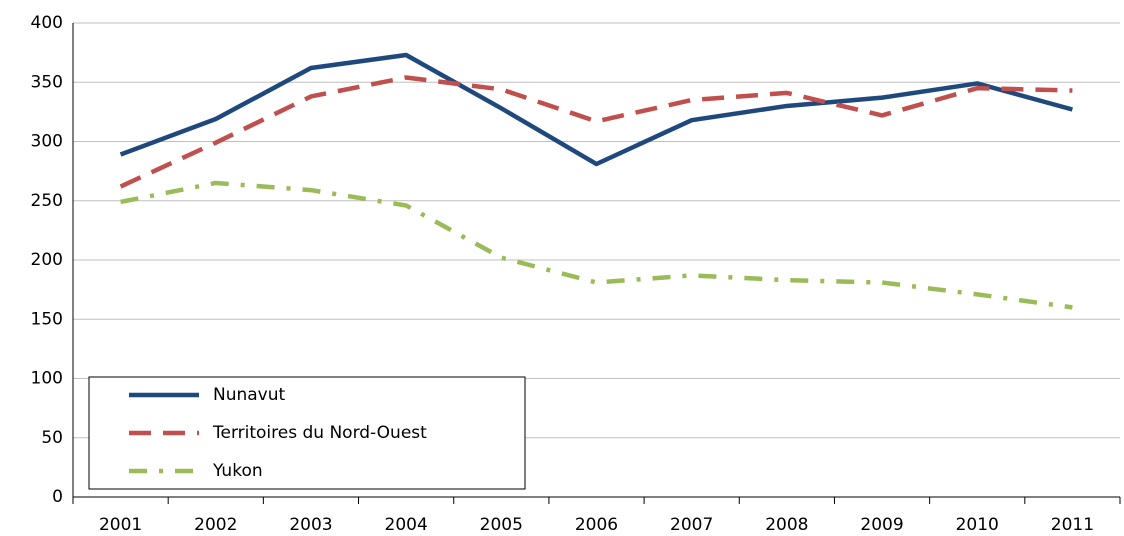 The height and width of the screenshot is (536, 1124). I want to click on legend-label: Yukon, so click(237, 471).